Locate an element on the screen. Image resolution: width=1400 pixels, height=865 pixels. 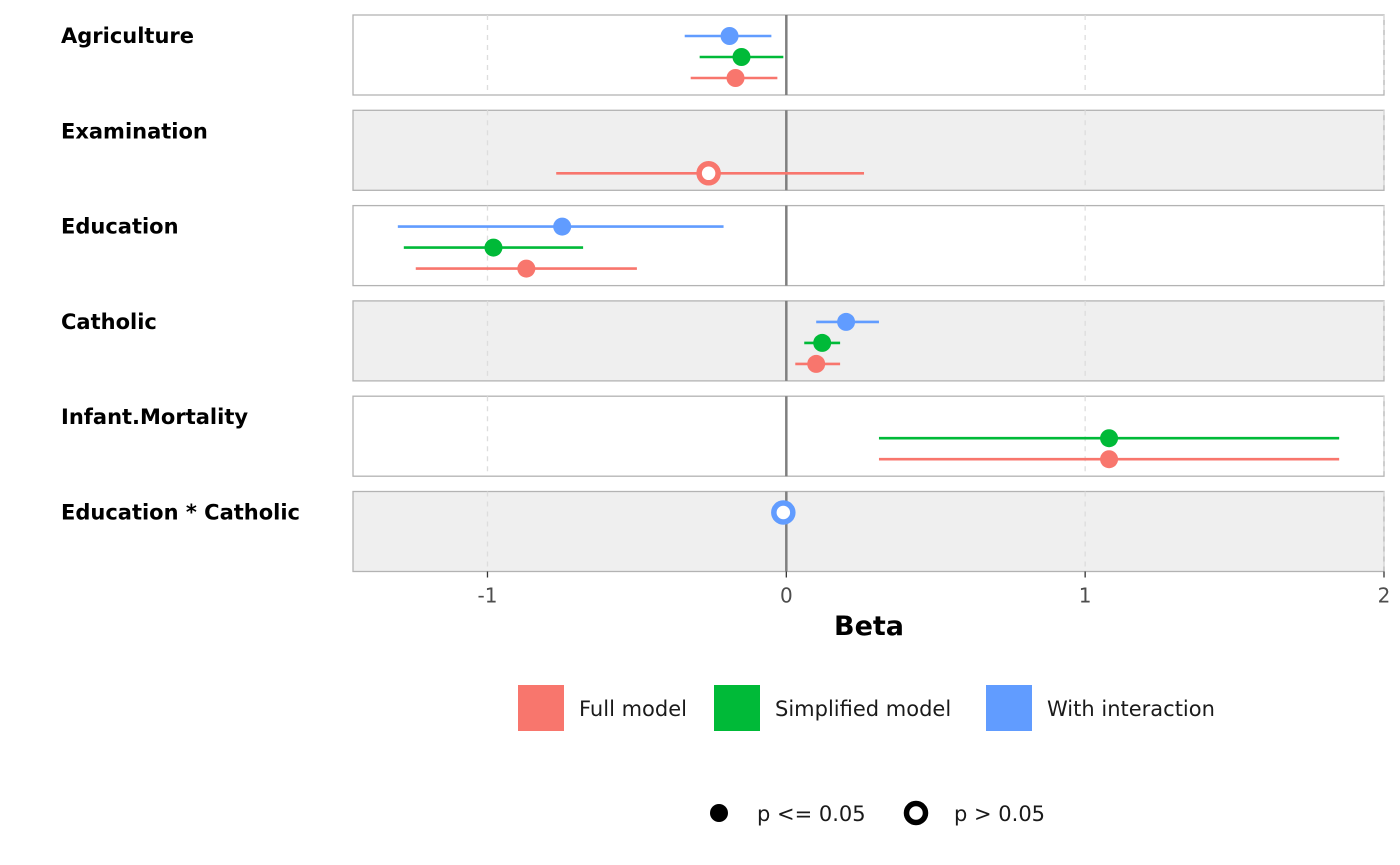
legend-label: Simplified model is located at coordinates (863, 709).